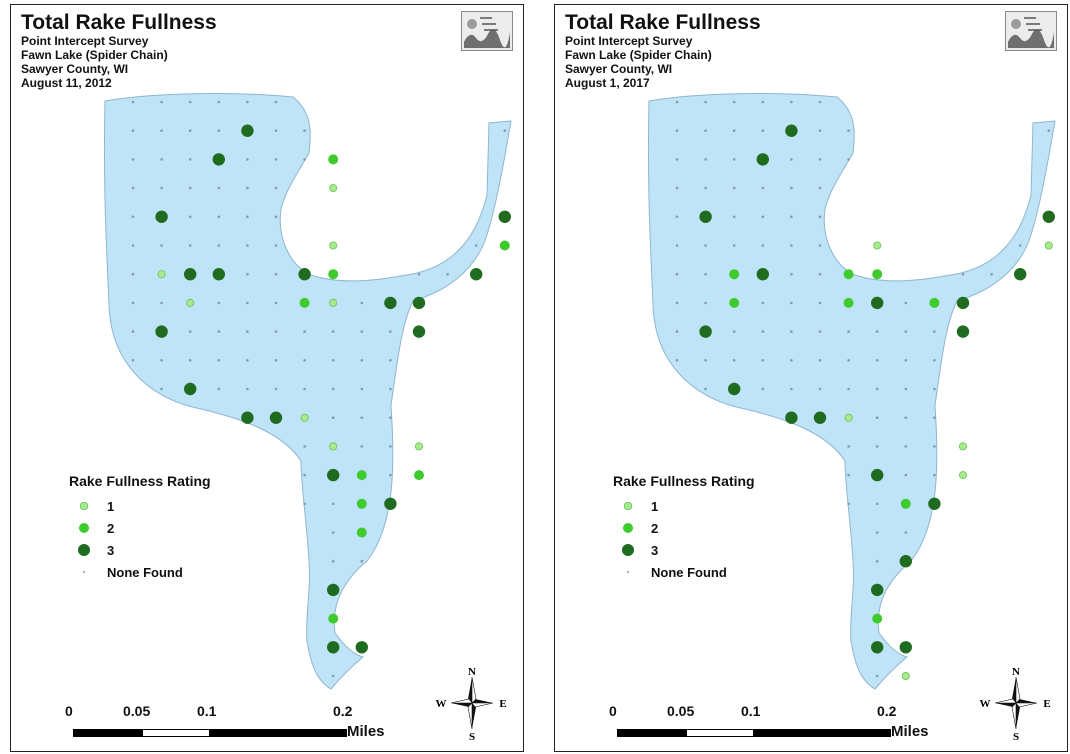 The image size is (1070, 754). Describe the element at coordinates (441, 704) in the screenshot. I see `compass-w: W` at that location.